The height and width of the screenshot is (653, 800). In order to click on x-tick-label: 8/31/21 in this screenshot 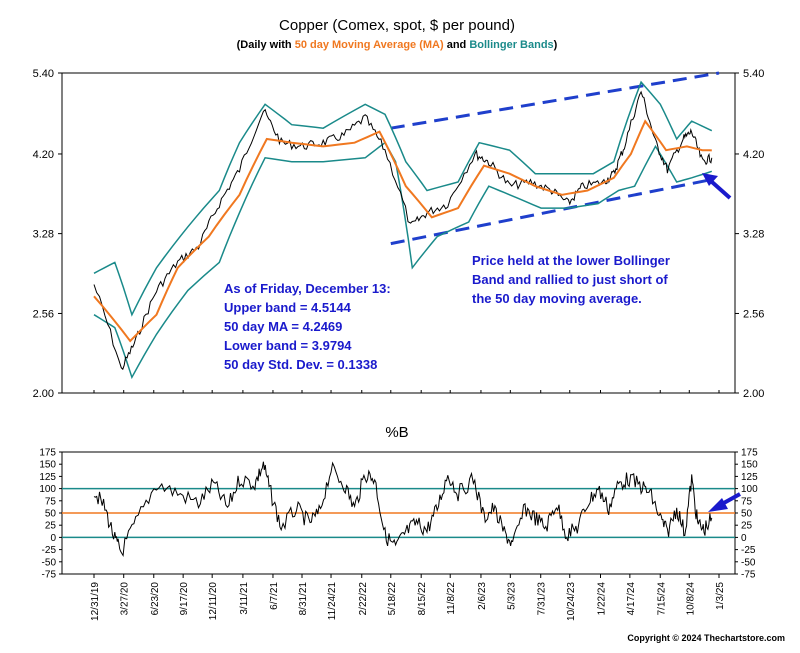, I will do `click(303, 599)`.